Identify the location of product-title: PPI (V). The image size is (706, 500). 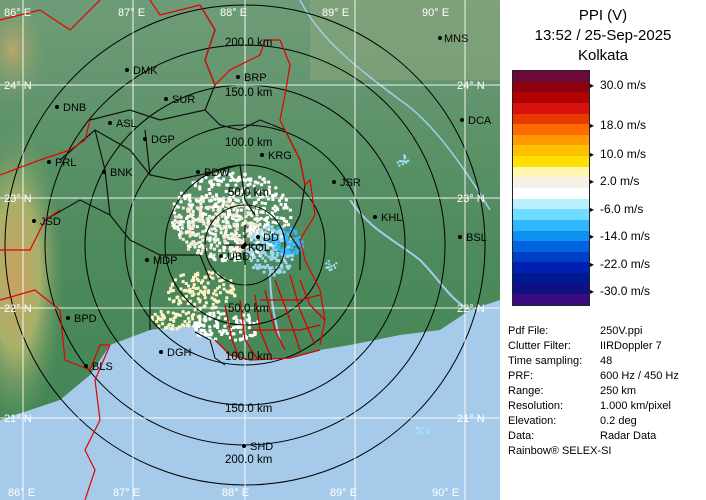
(603, 15).